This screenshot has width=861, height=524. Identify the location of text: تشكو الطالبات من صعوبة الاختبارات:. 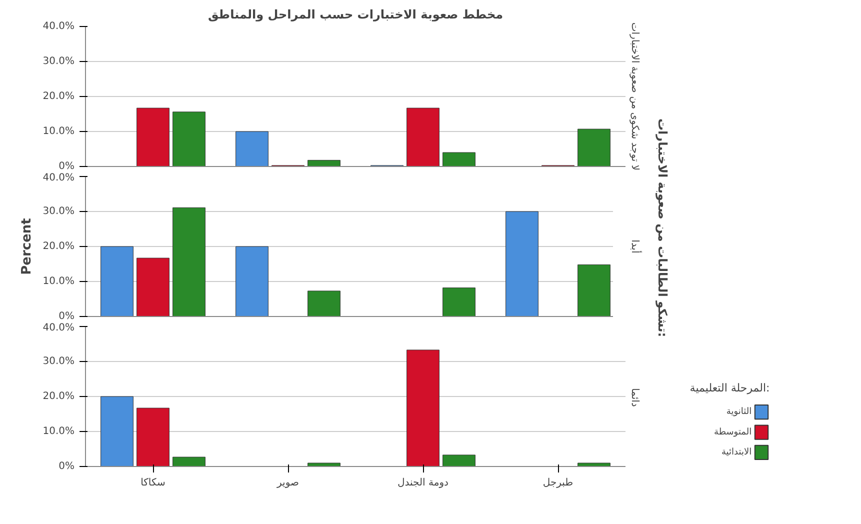
(663, 228).